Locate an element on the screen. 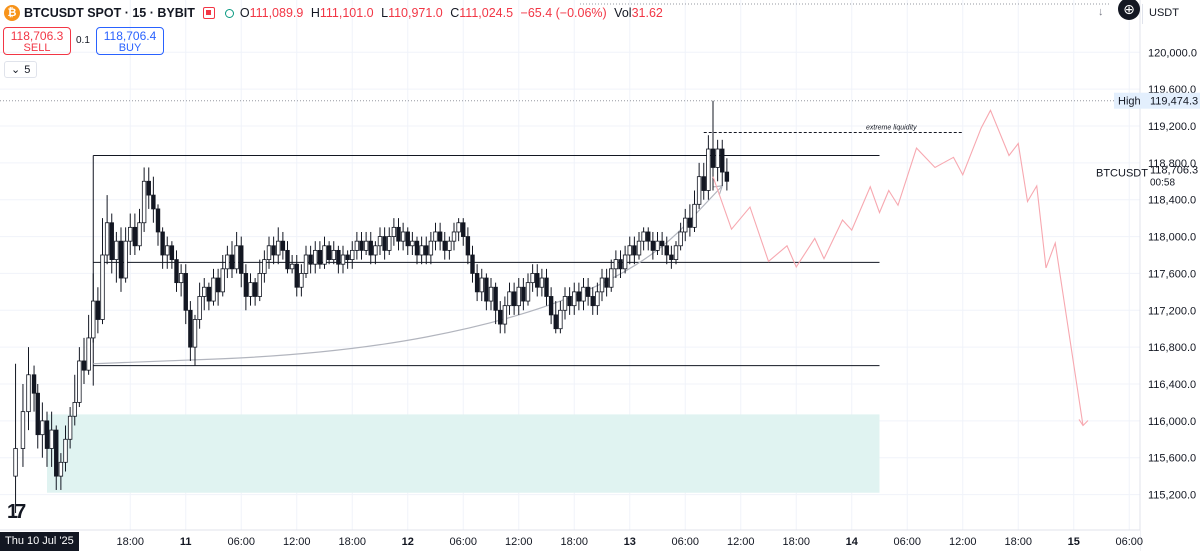 The height and width of the screenshot is (551, 1200). buy-label: BUY is located at coordinates (130, 48).